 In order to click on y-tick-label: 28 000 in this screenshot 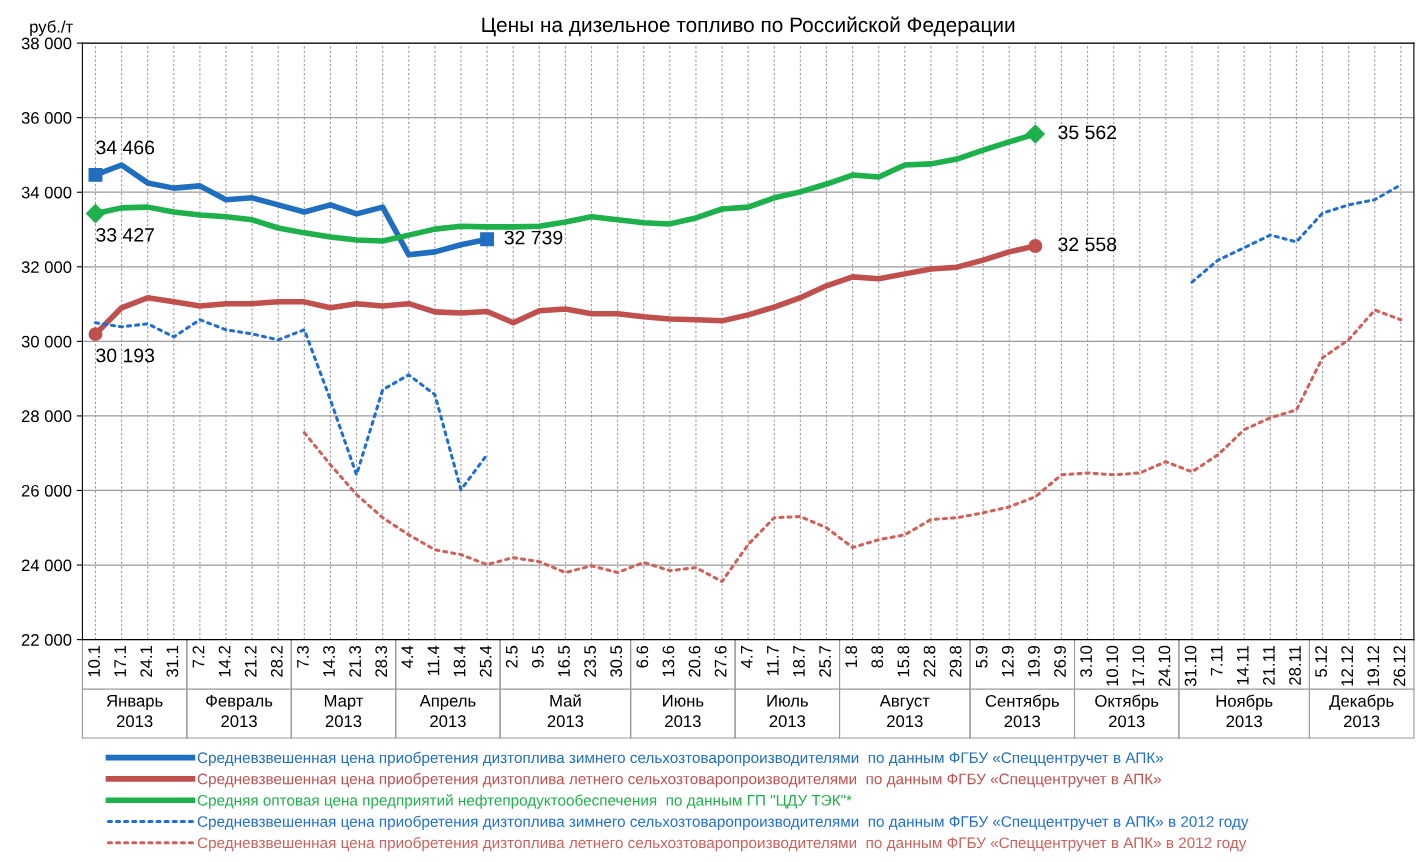, I will do `click(46, 416)`.